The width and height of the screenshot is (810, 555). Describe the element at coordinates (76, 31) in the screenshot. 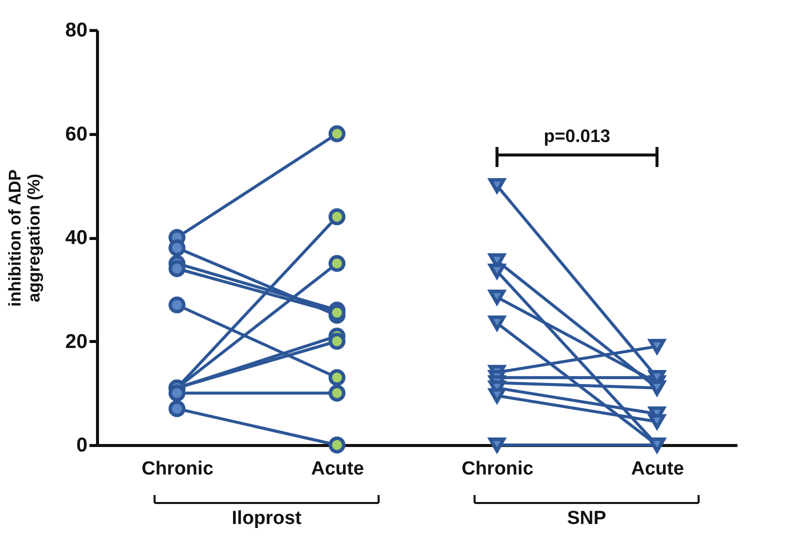

I see `y-tick-label: 80` at that location.